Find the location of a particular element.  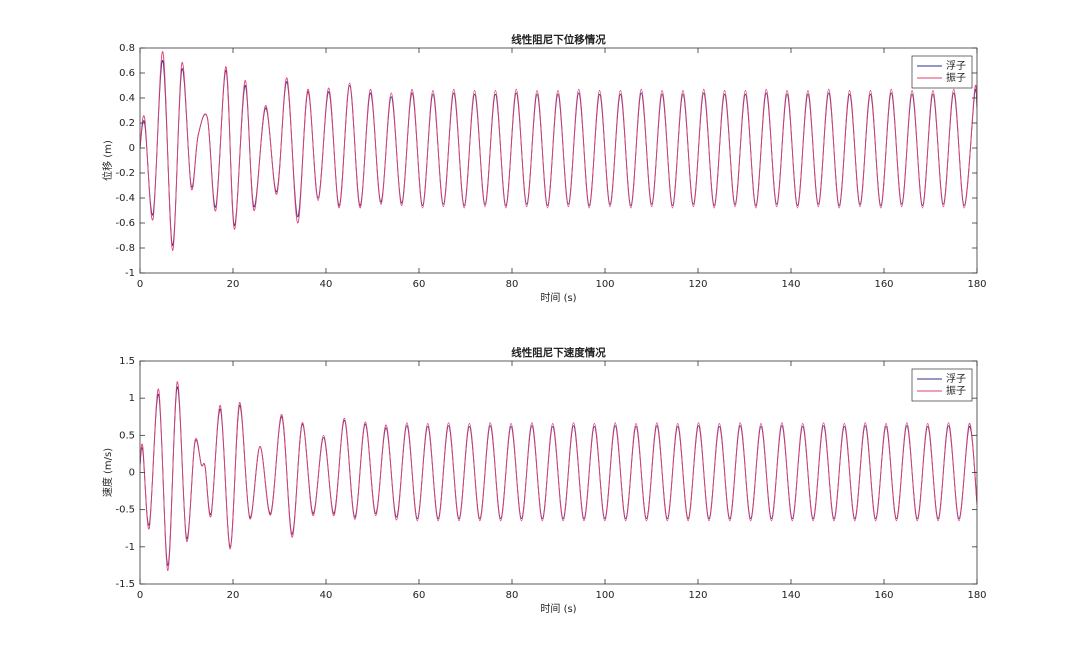

chart-title: 线性阻尼下速度情况 is located at coordinates (558, 352).